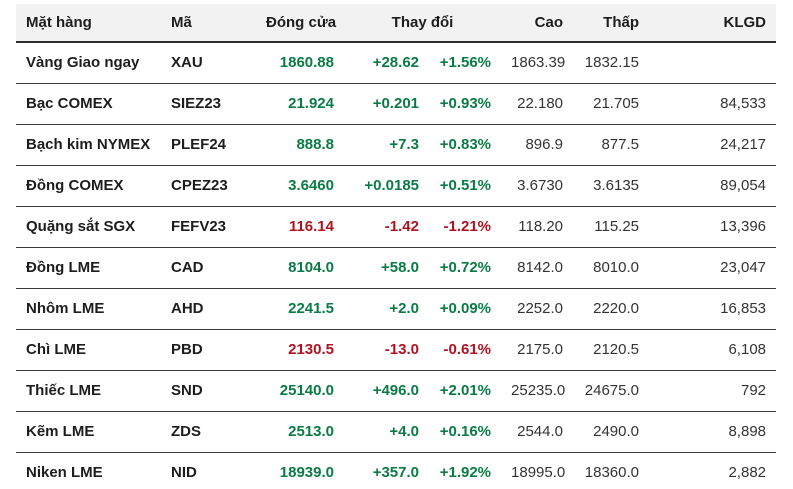 Image resolution: width=793 pixels, height=489 pixels. Describe the element at coordinates (208, 268) in the screenshot. I see `cell-code: CAD` at that location.